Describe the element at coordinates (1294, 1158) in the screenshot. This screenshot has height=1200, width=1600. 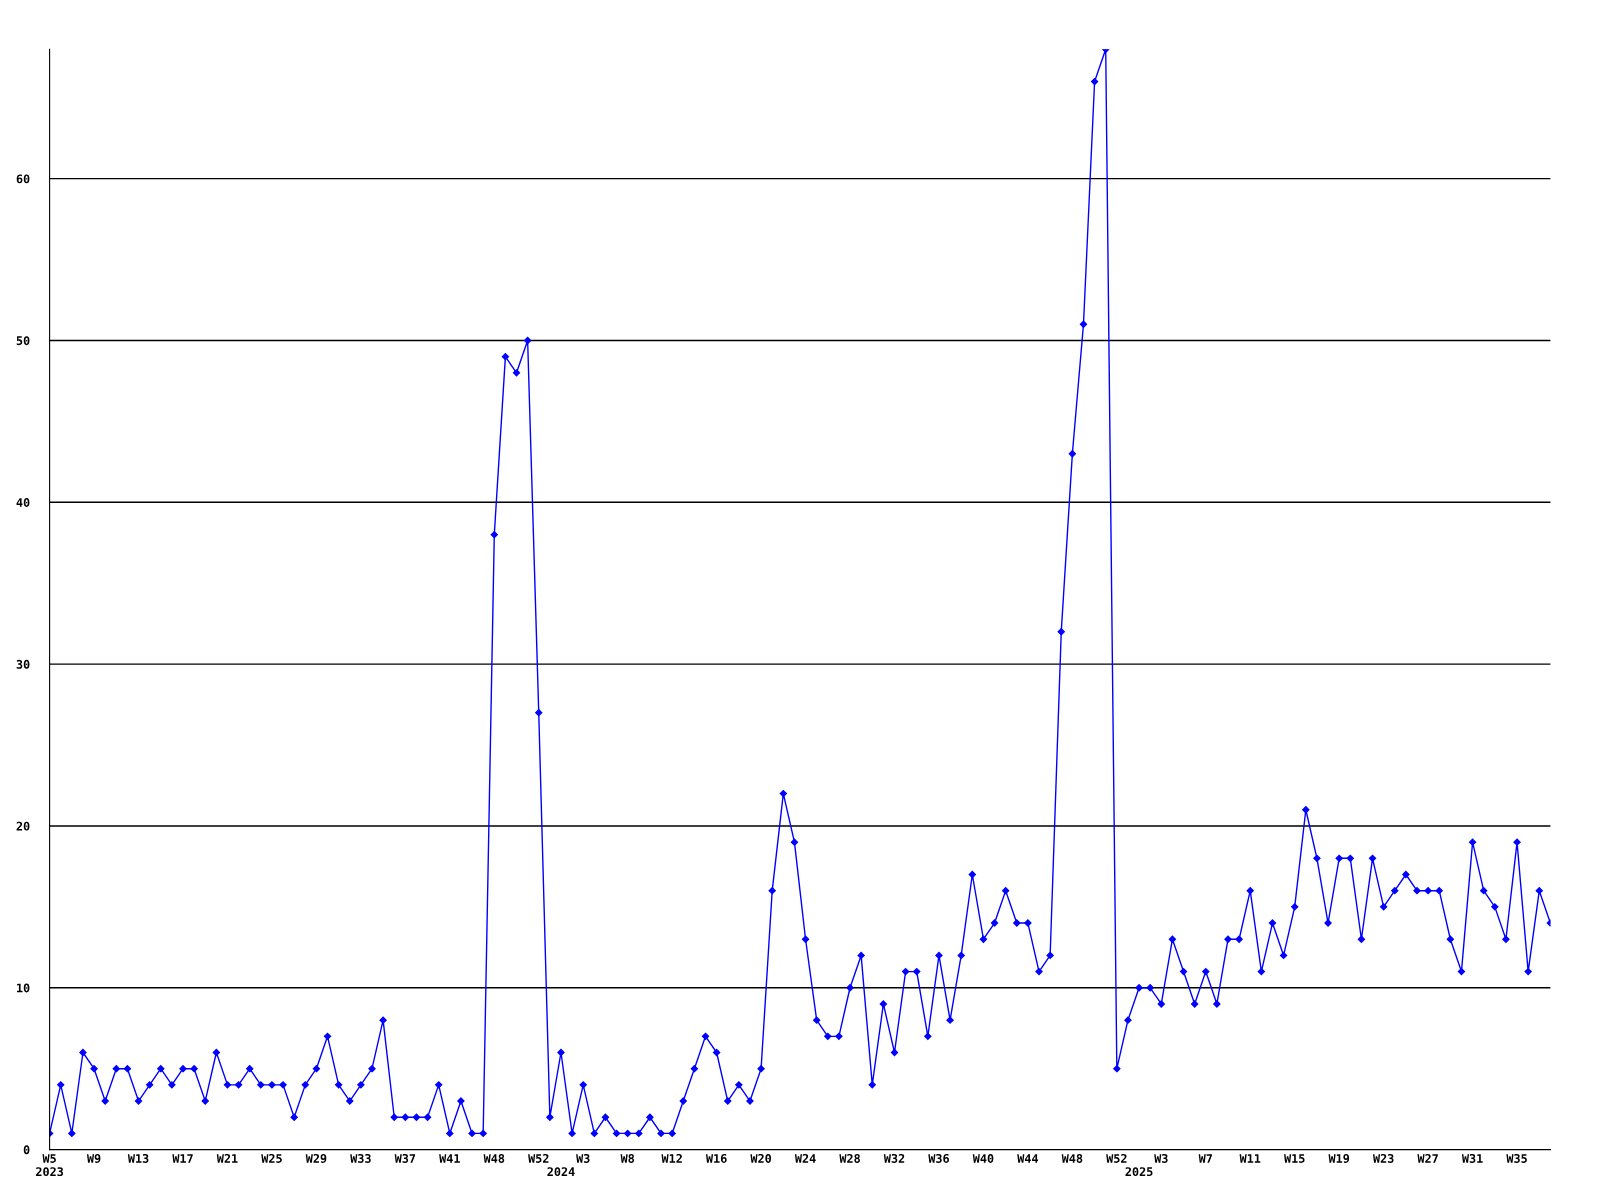
I see `x-tick-label: W15` at that location.